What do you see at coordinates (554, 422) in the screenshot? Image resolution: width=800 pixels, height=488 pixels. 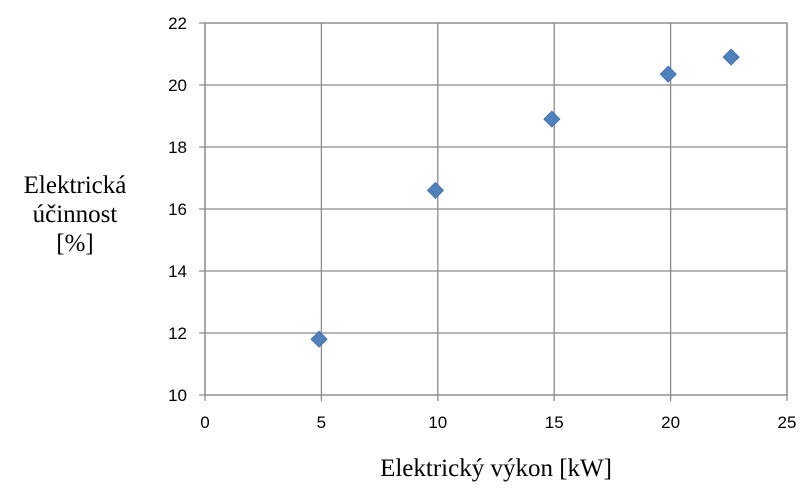 I see `x-tick-label: 15` at bounding box center [554, 422].